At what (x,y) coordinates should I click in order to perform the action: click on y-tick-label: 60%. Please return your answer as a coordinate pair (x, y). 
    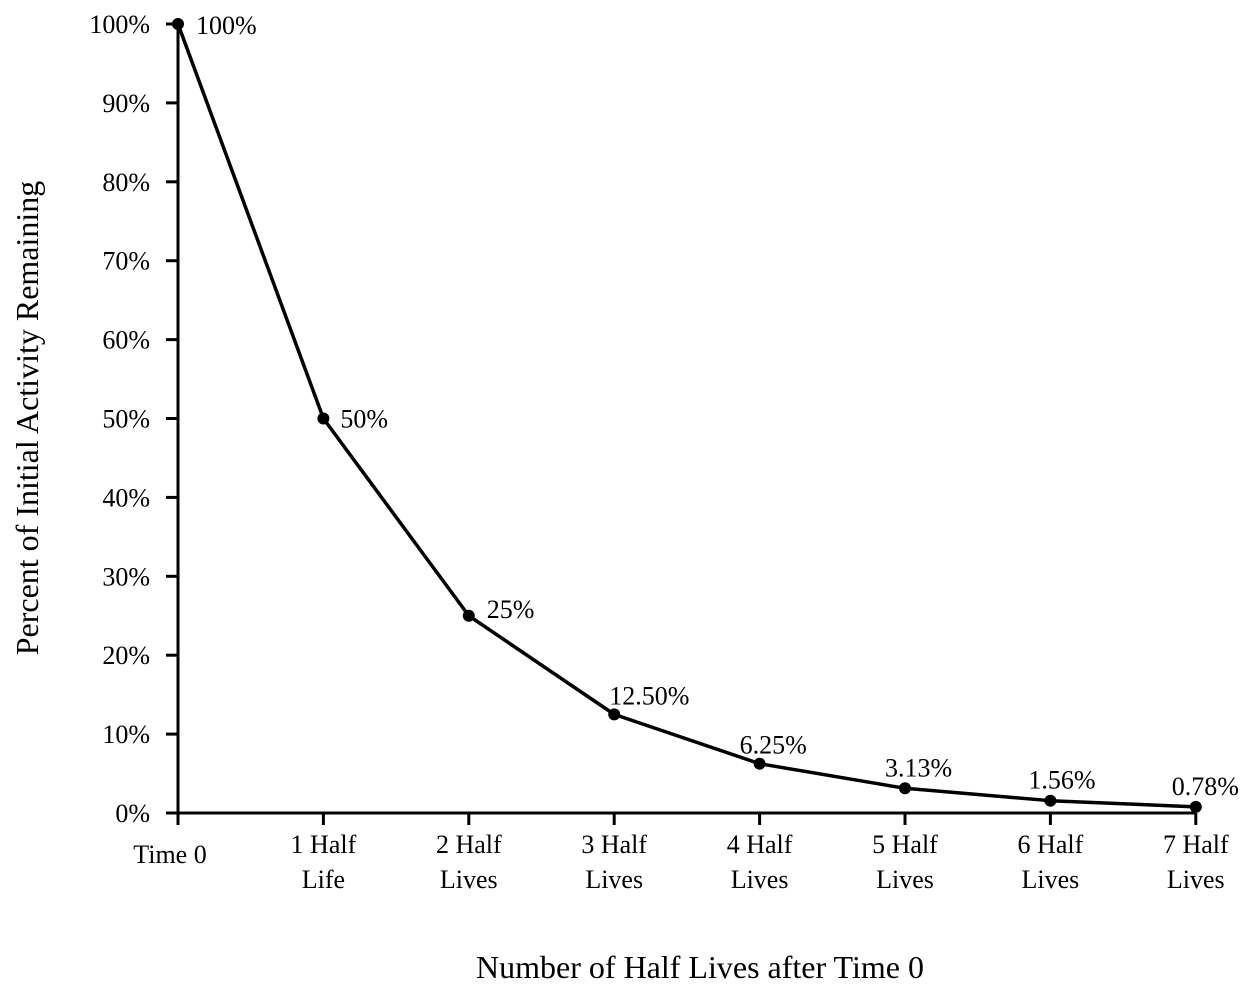
    Looking at the image, I should click on (126, 340).